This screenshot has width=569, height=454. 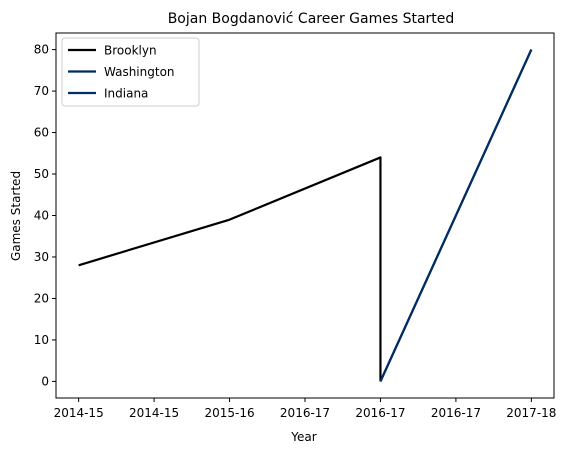 I want to click on chart-title: Bojan Bogdanović Career Games Started, so click(x=311, y=19).